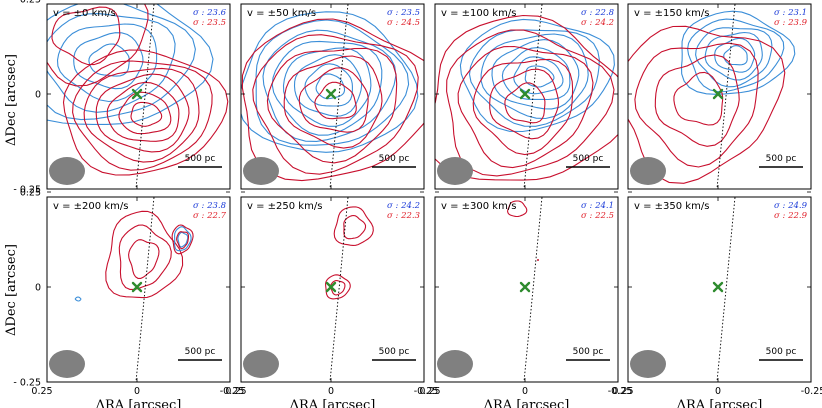 This screenshot has height=408, width=822. What do you see at coordinates (11, 100) in the screenshot?
I see `y-axis-label-top: ΔDec [arcsec]` at bounding box center [11, 100].